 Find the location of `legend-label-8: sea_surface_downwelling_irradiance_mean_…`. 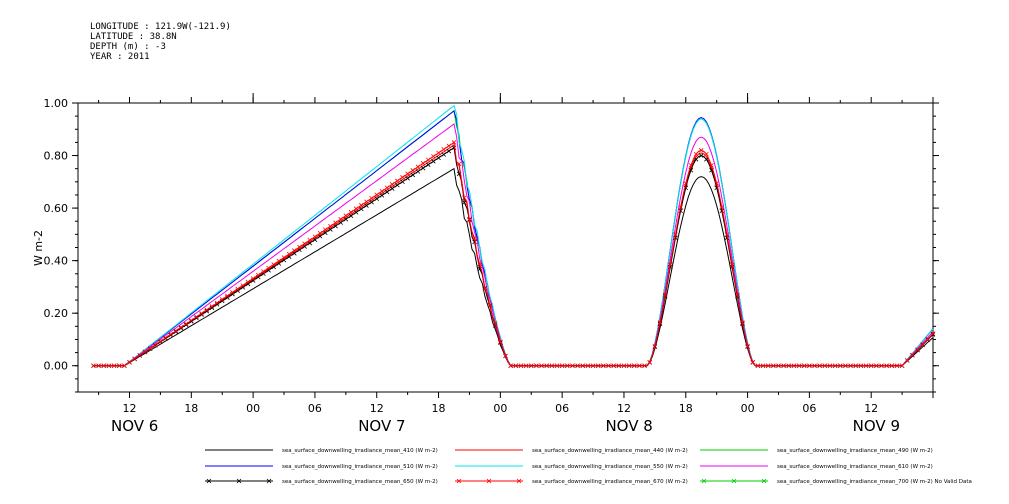

legend-label-8: sea_surface_downwelling_irradiance_mean_… is located at coordinates (874, 482).